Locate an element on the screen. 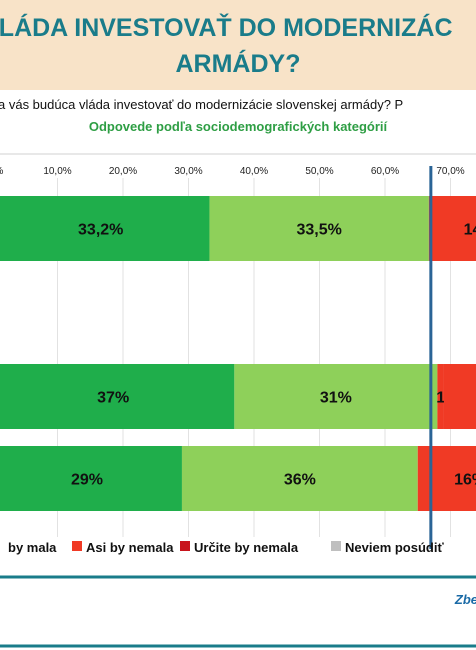 This screenshot has width=476, height=650. bar-value-label: 33,5% is located at coordinates (318, 230).